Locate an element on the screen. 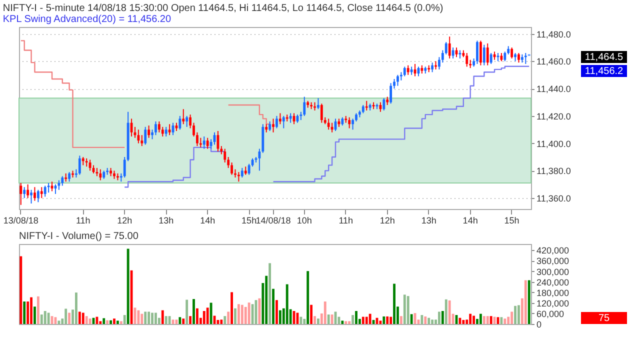 The width and height of the screenshot is (640, 348). text: 11,456.2 is located at coordinates (604, 71).